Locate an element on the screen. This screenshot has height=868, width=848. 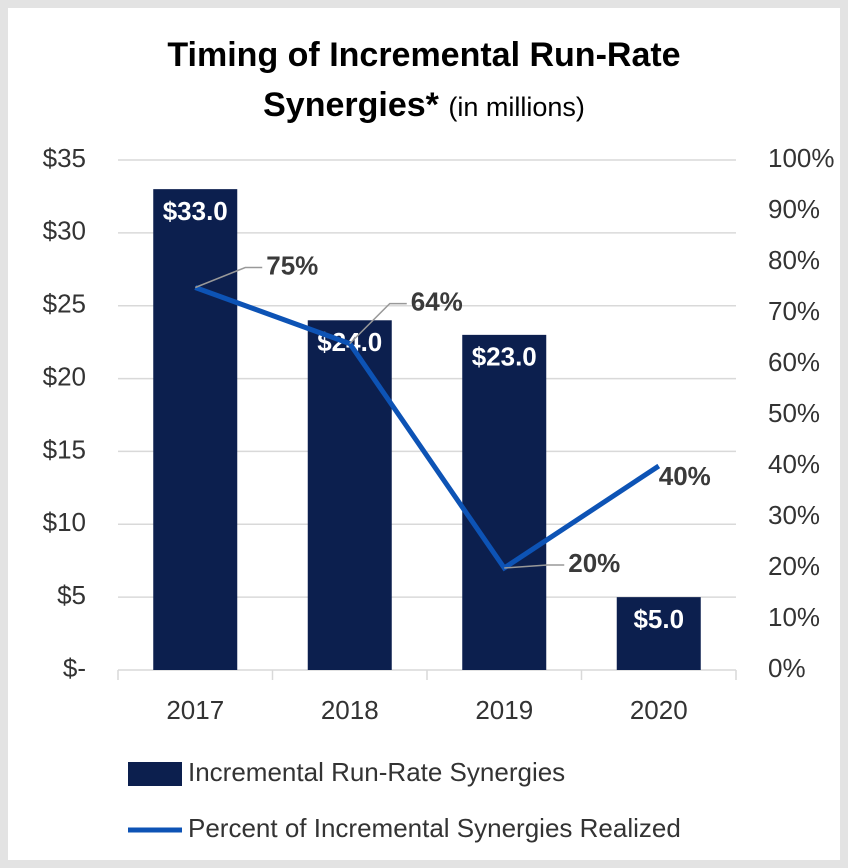
y-tick-label: $30 is located at coordinates (64, 231).